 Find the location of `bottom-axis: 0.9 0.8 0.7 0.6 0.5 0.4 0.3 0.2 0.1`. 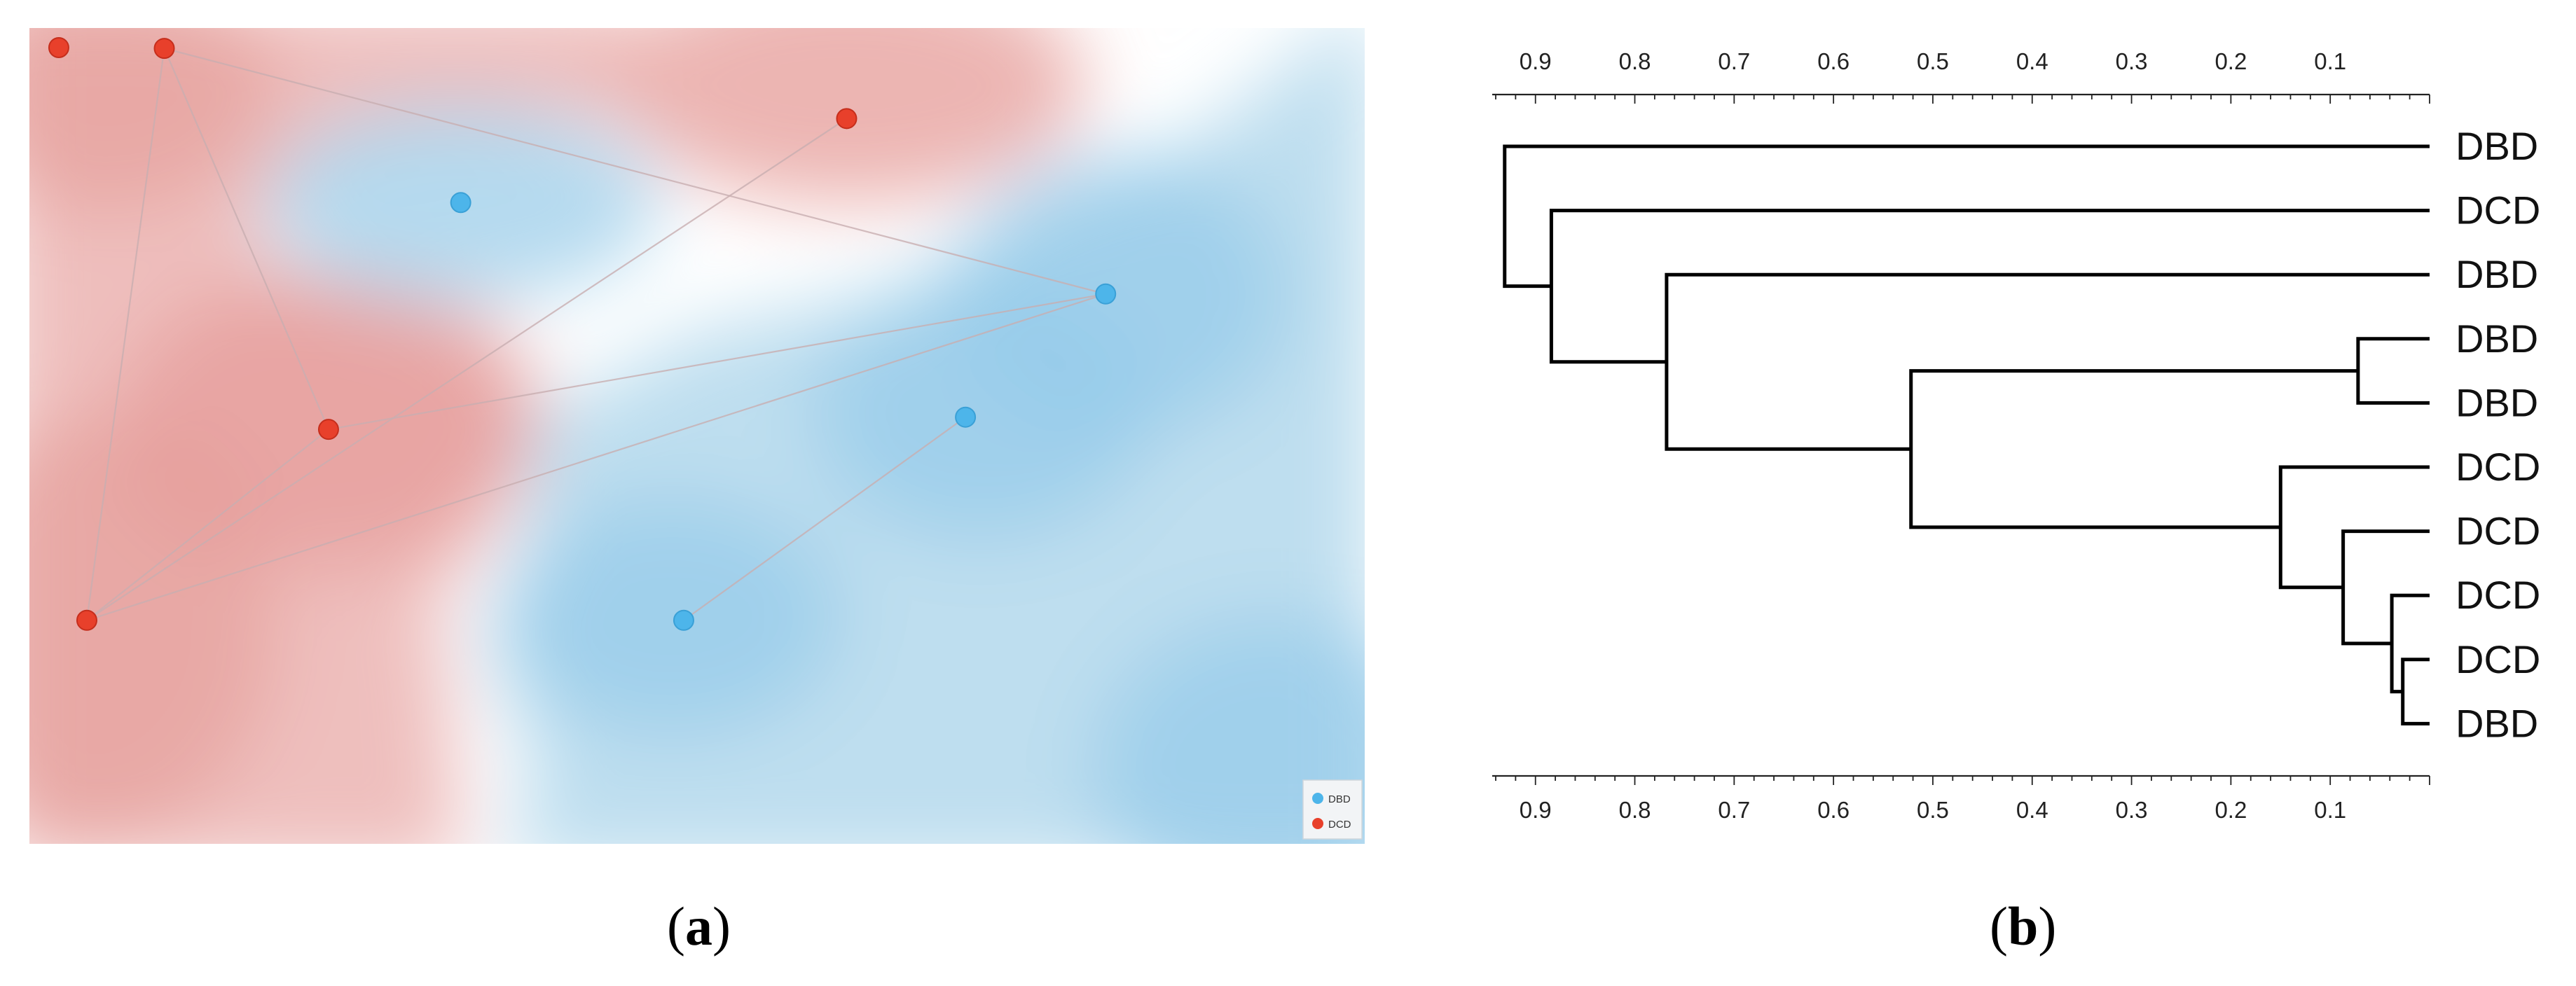

bottom-axis: 0.9 0.8 0.7 0.6 0.5 0.4 0.3 0.2 0.1 is located at coordinates (1961, 799).